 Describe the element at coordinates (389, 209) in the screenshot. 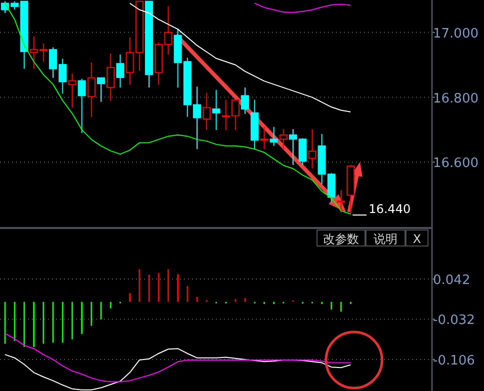

I see `annotation: 16.440` at that location.